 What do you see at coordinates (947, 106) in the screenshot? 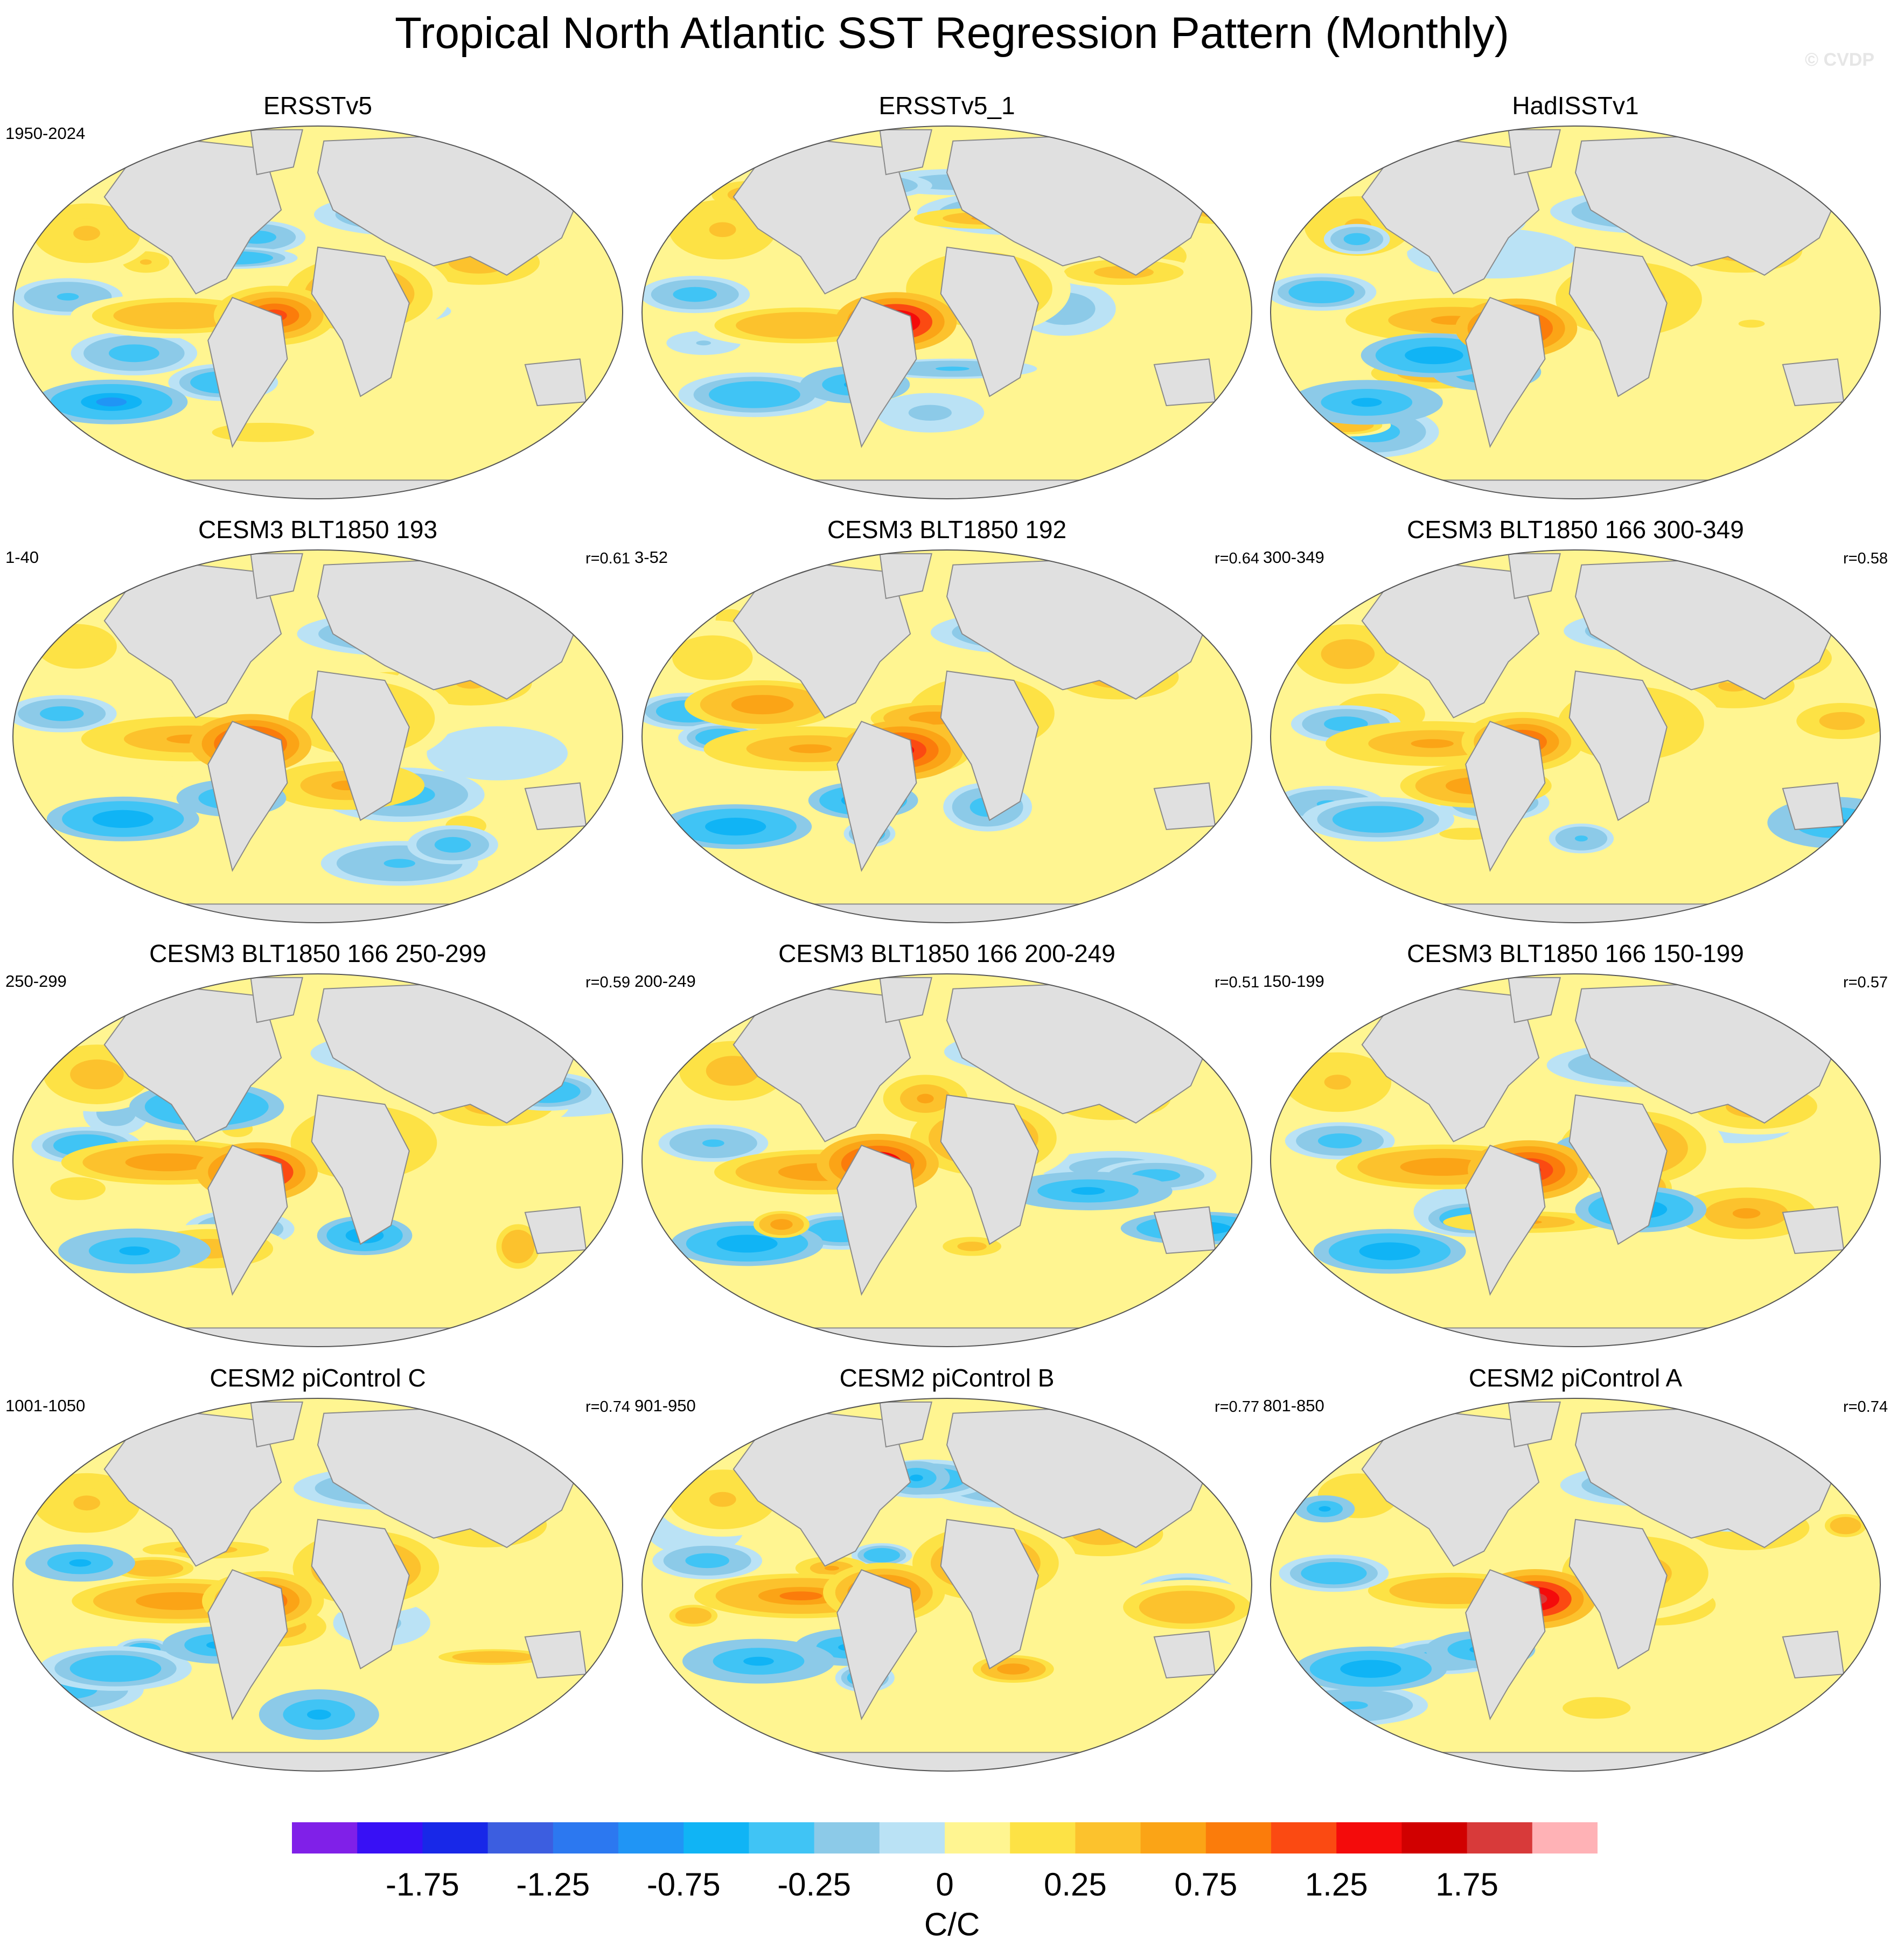
I see `panel-title: ERSSTv5_1` at bounding box center [947, 106].